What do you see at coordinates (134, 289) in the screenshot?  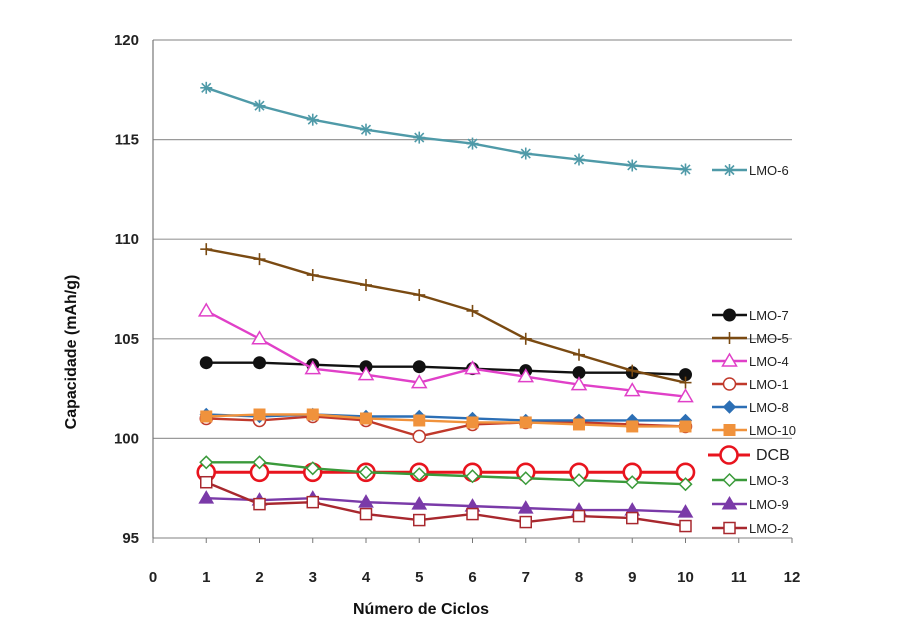 I see `y-axis: 95 100 105 110 115 120` at bounding box center [134, 289].